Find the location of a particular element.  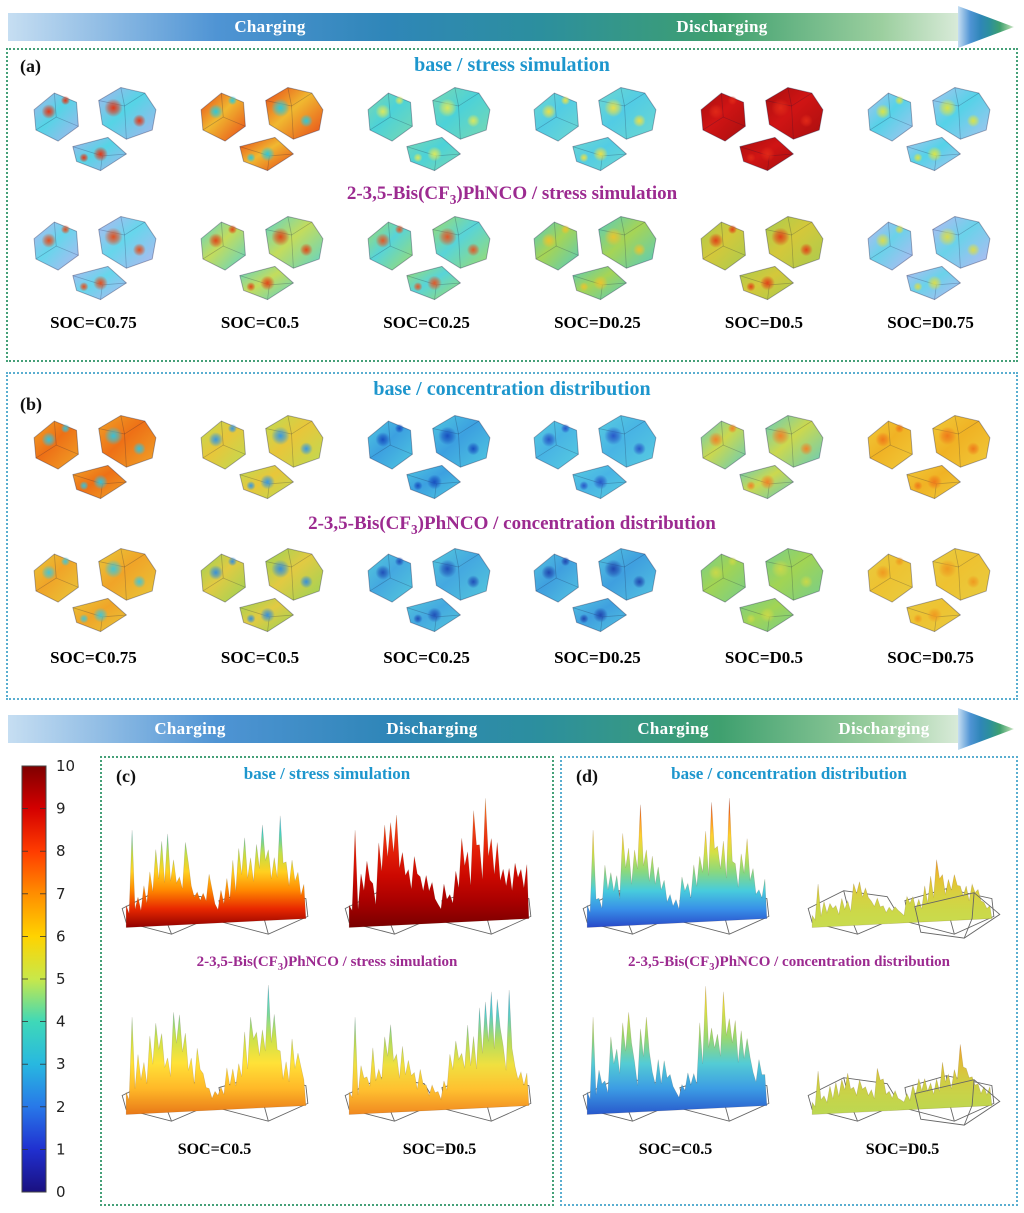

arrow-gradient-shape is located at coordinates (511, 27).